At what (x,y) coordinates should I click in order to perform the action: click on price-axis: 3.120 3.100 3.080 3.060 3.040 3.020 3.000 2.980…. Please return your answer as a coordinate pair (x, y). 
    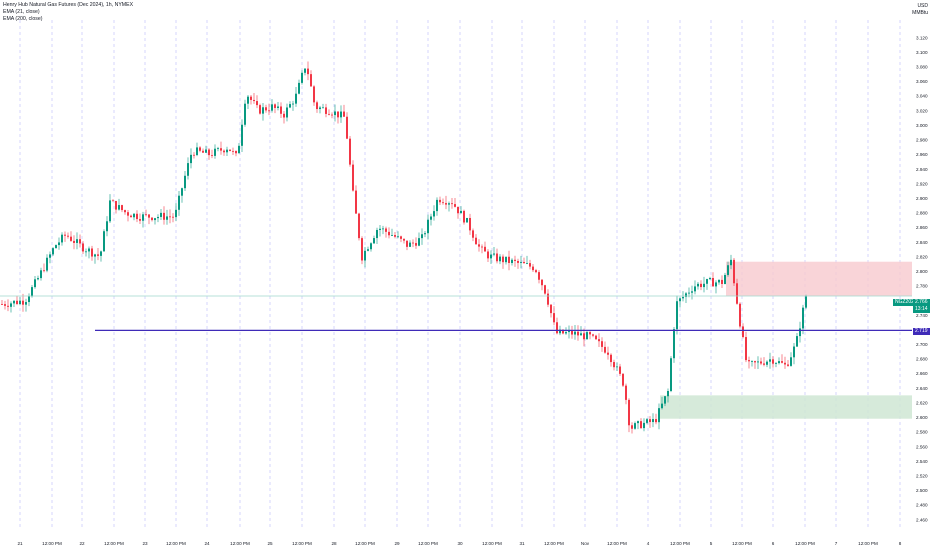
    Looking at the image, I should click on (922, 278).